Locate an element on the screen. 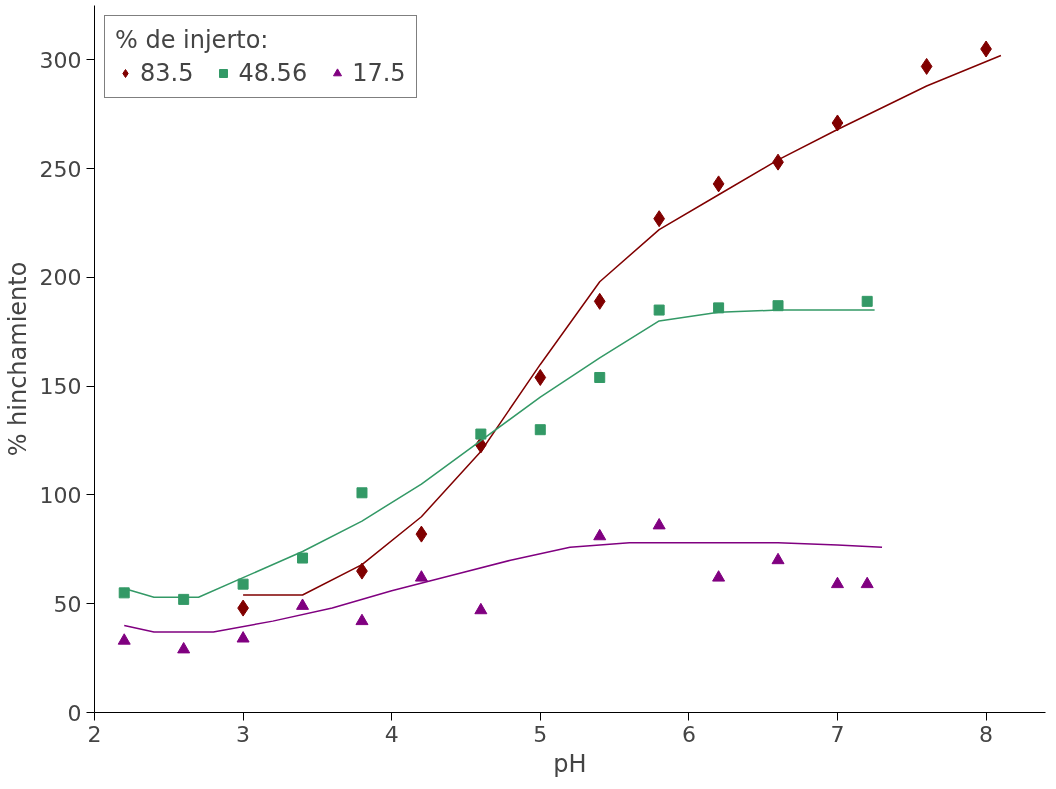 The height and width of the screenshot is (789, 1056). x-tick-label: 7 is located at coordinates (837, 734).